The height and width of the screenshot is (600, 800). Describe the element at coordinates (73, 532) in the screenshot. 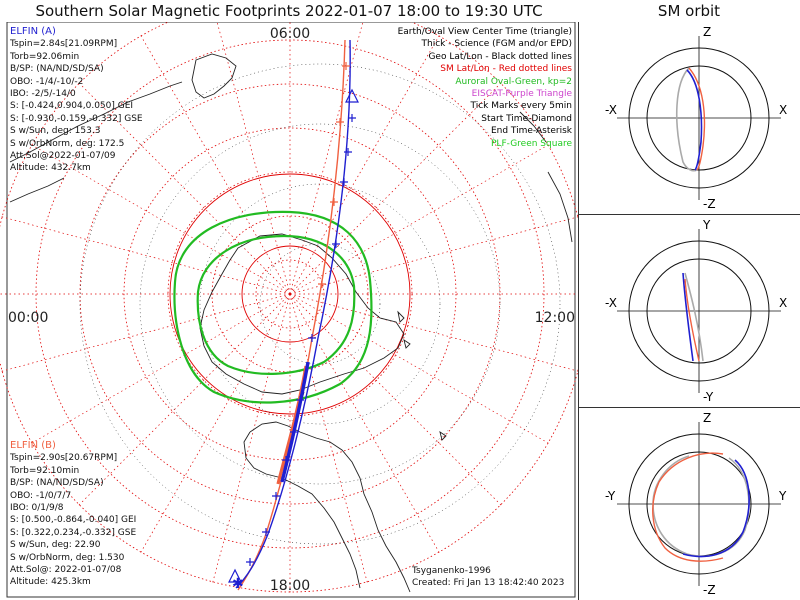

I see `elfin-b-line: S: [0.322,0.234,-0.332] GSE` at that location.